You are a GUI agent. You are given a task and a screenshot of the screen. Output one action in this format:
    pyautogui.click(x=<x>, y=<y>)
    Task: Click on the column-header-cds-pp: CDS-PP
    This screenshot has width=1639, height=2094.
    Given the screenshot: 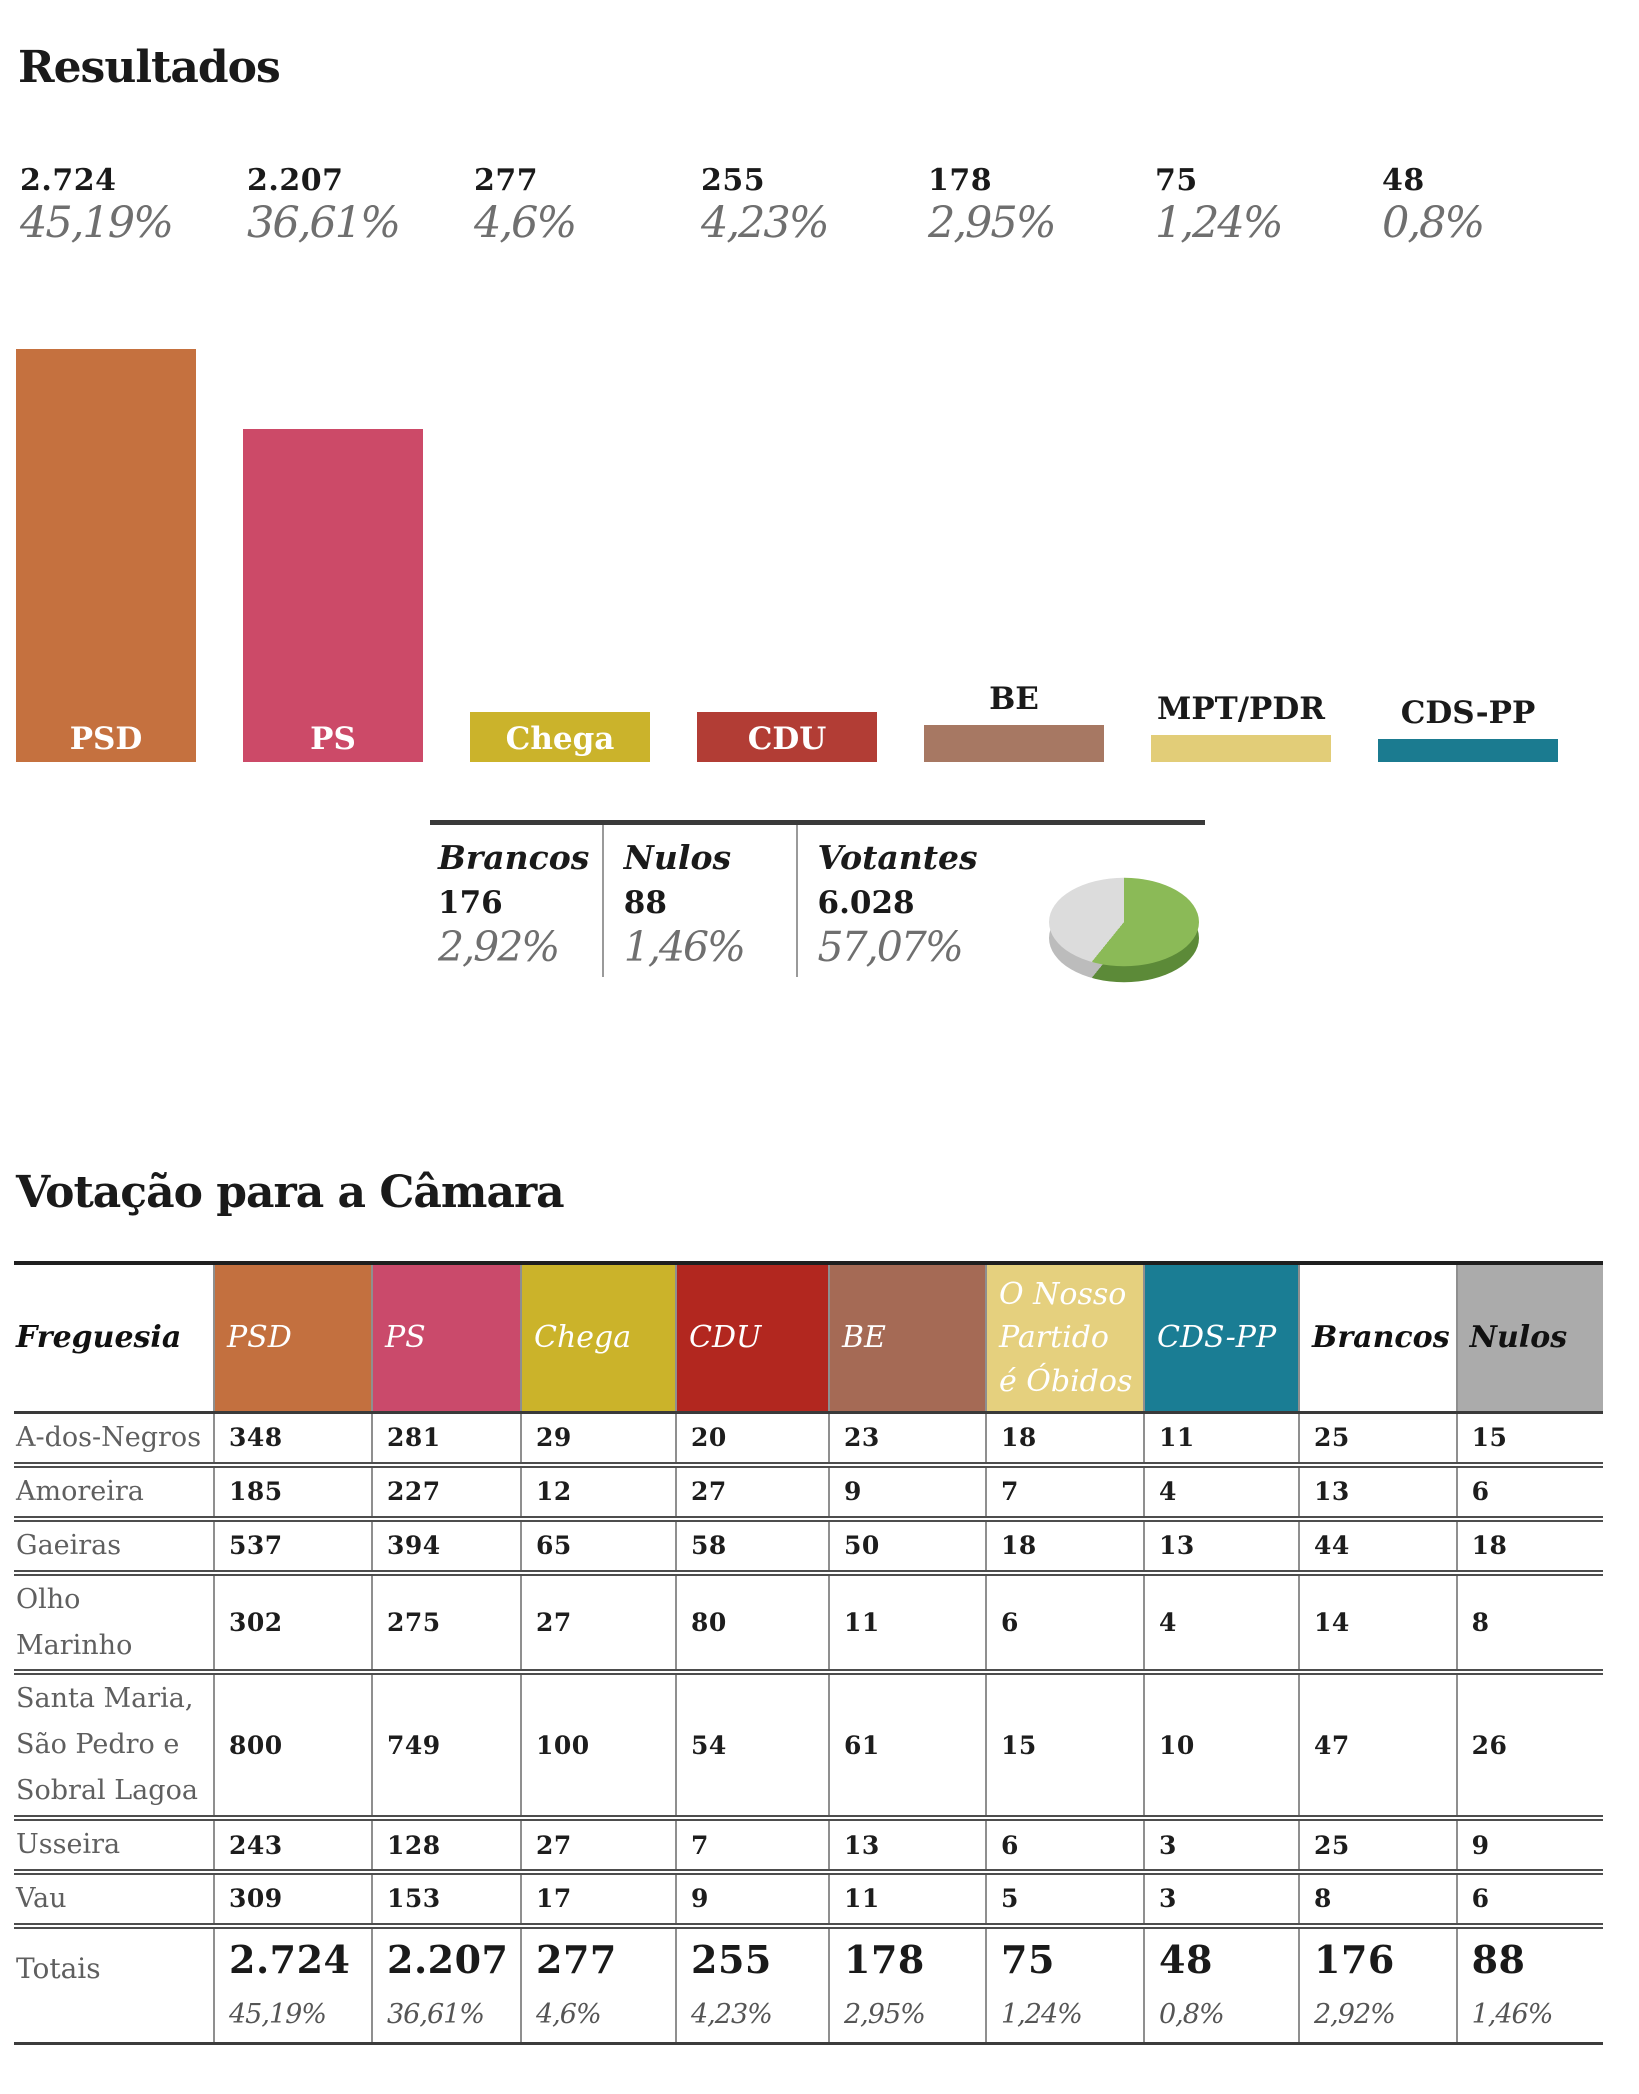 What is the action you would take?
    pyautogui.click(x=1221, y=1338)
    